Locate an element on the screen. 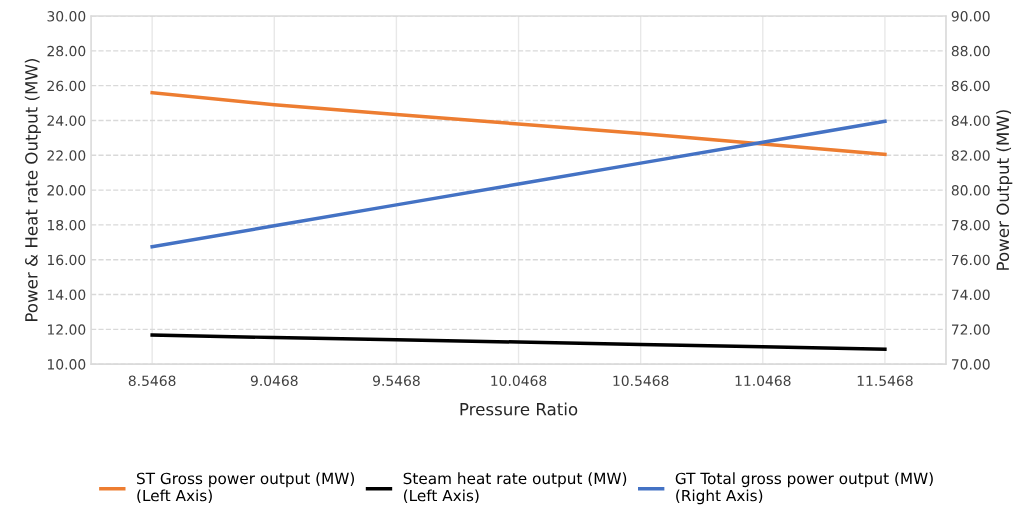  y-tick-label: 16.00 is located at coordinates (66, 260).